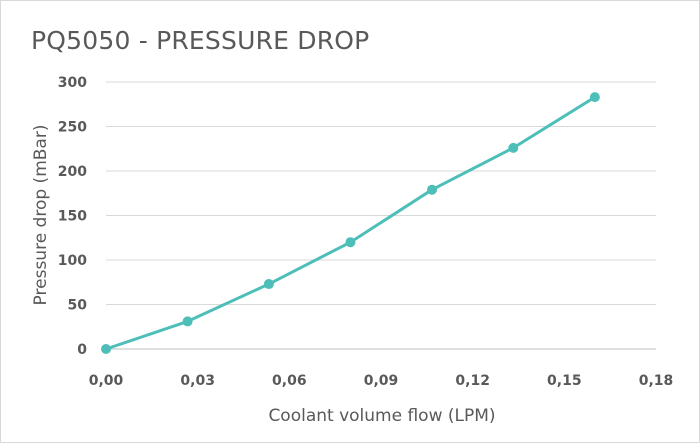 The image size is (700, 443). What do you see at coordinates (564, 381) in the screenshot?
I see `x-tick-label: 0,15` at bounding box center [564, 381].